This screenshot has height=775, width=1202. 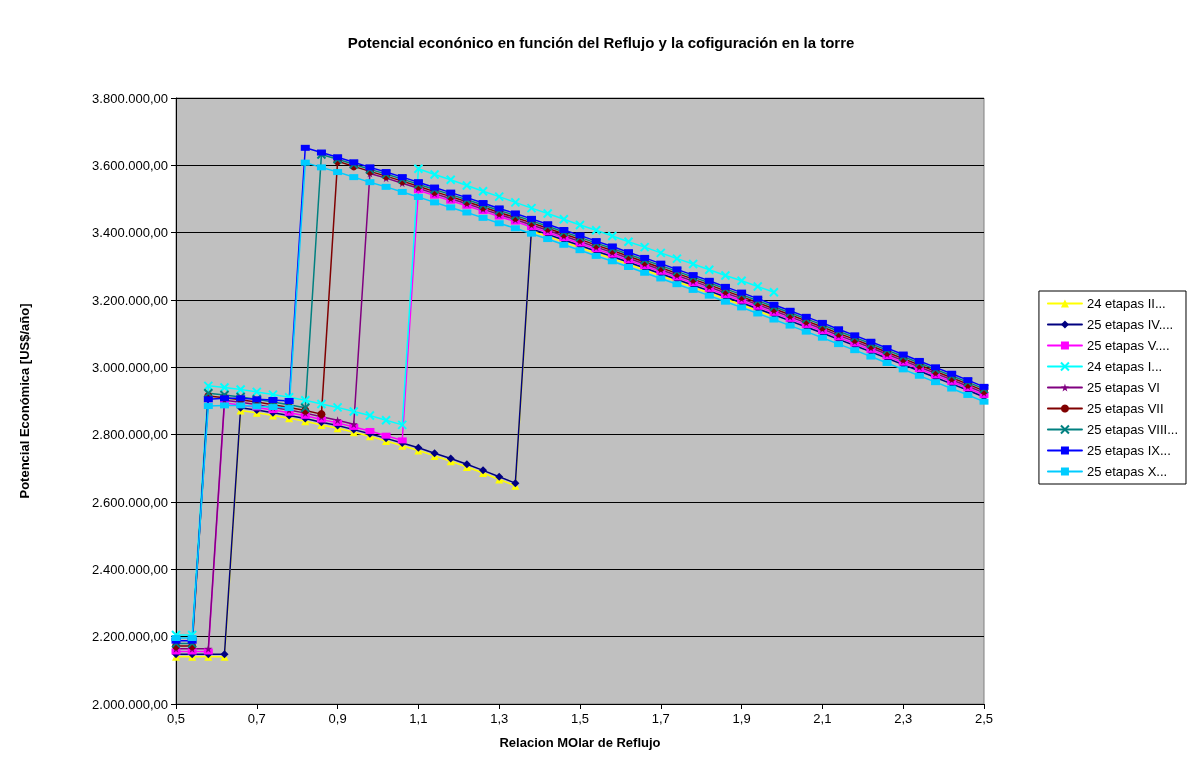 What do you see at coordinates (256, 718) in the screenshot?
I see `x-tick-label: 0,7` at bounding box center [256, 718].